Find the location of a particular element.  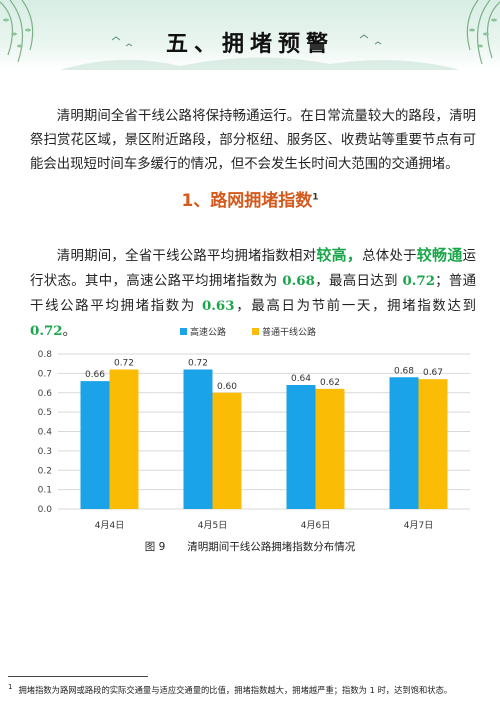

y-tick-label: 0.8 is located at coordinates (45, 355).